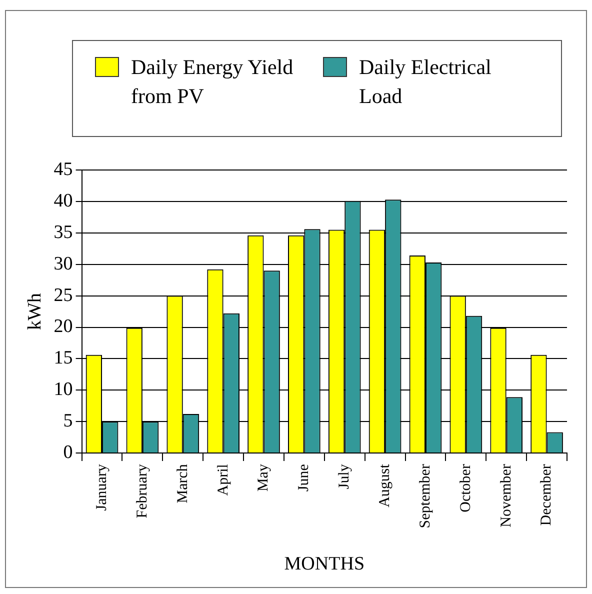 The width and height of the screenshot is (592, 594). I want to click on y-tick-label: 20, so click(63, 327).